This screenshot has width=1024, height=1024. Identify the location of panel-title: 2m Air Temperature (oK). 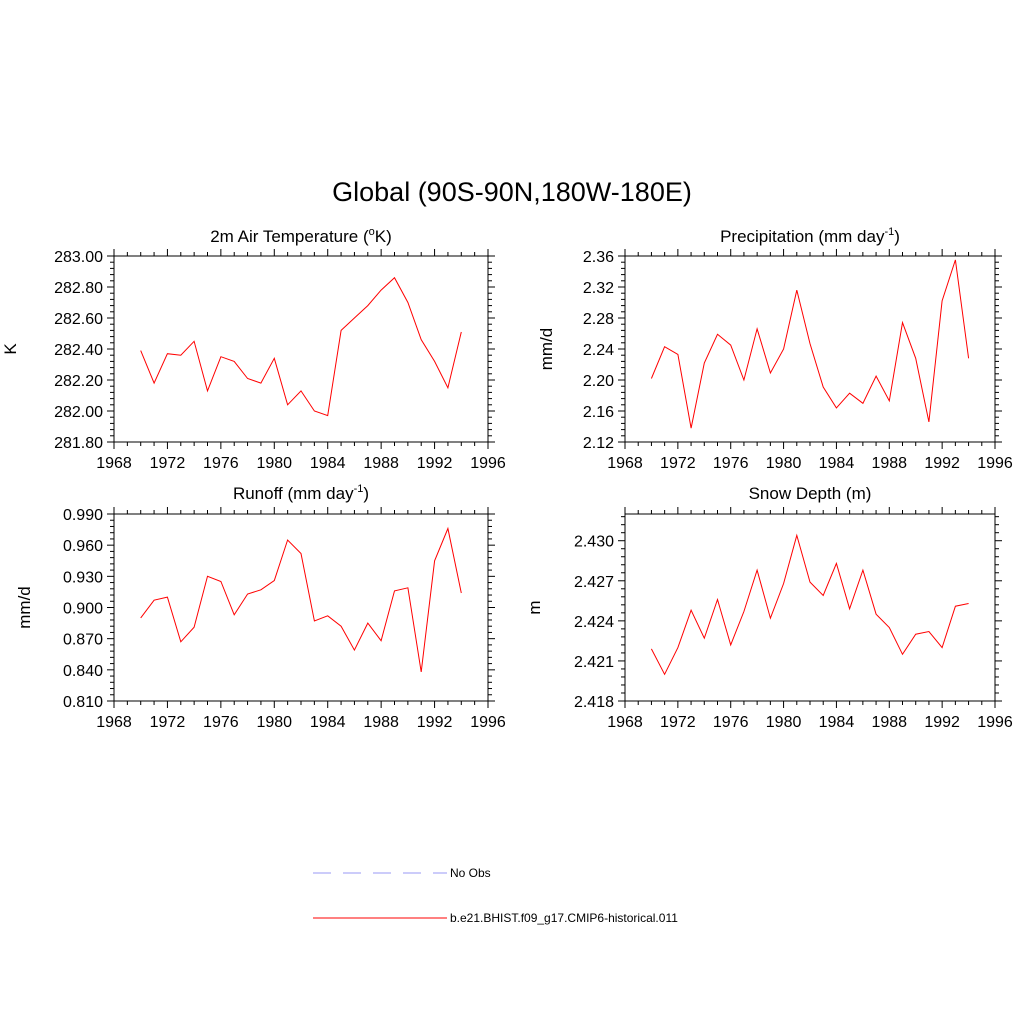
(301, 236).